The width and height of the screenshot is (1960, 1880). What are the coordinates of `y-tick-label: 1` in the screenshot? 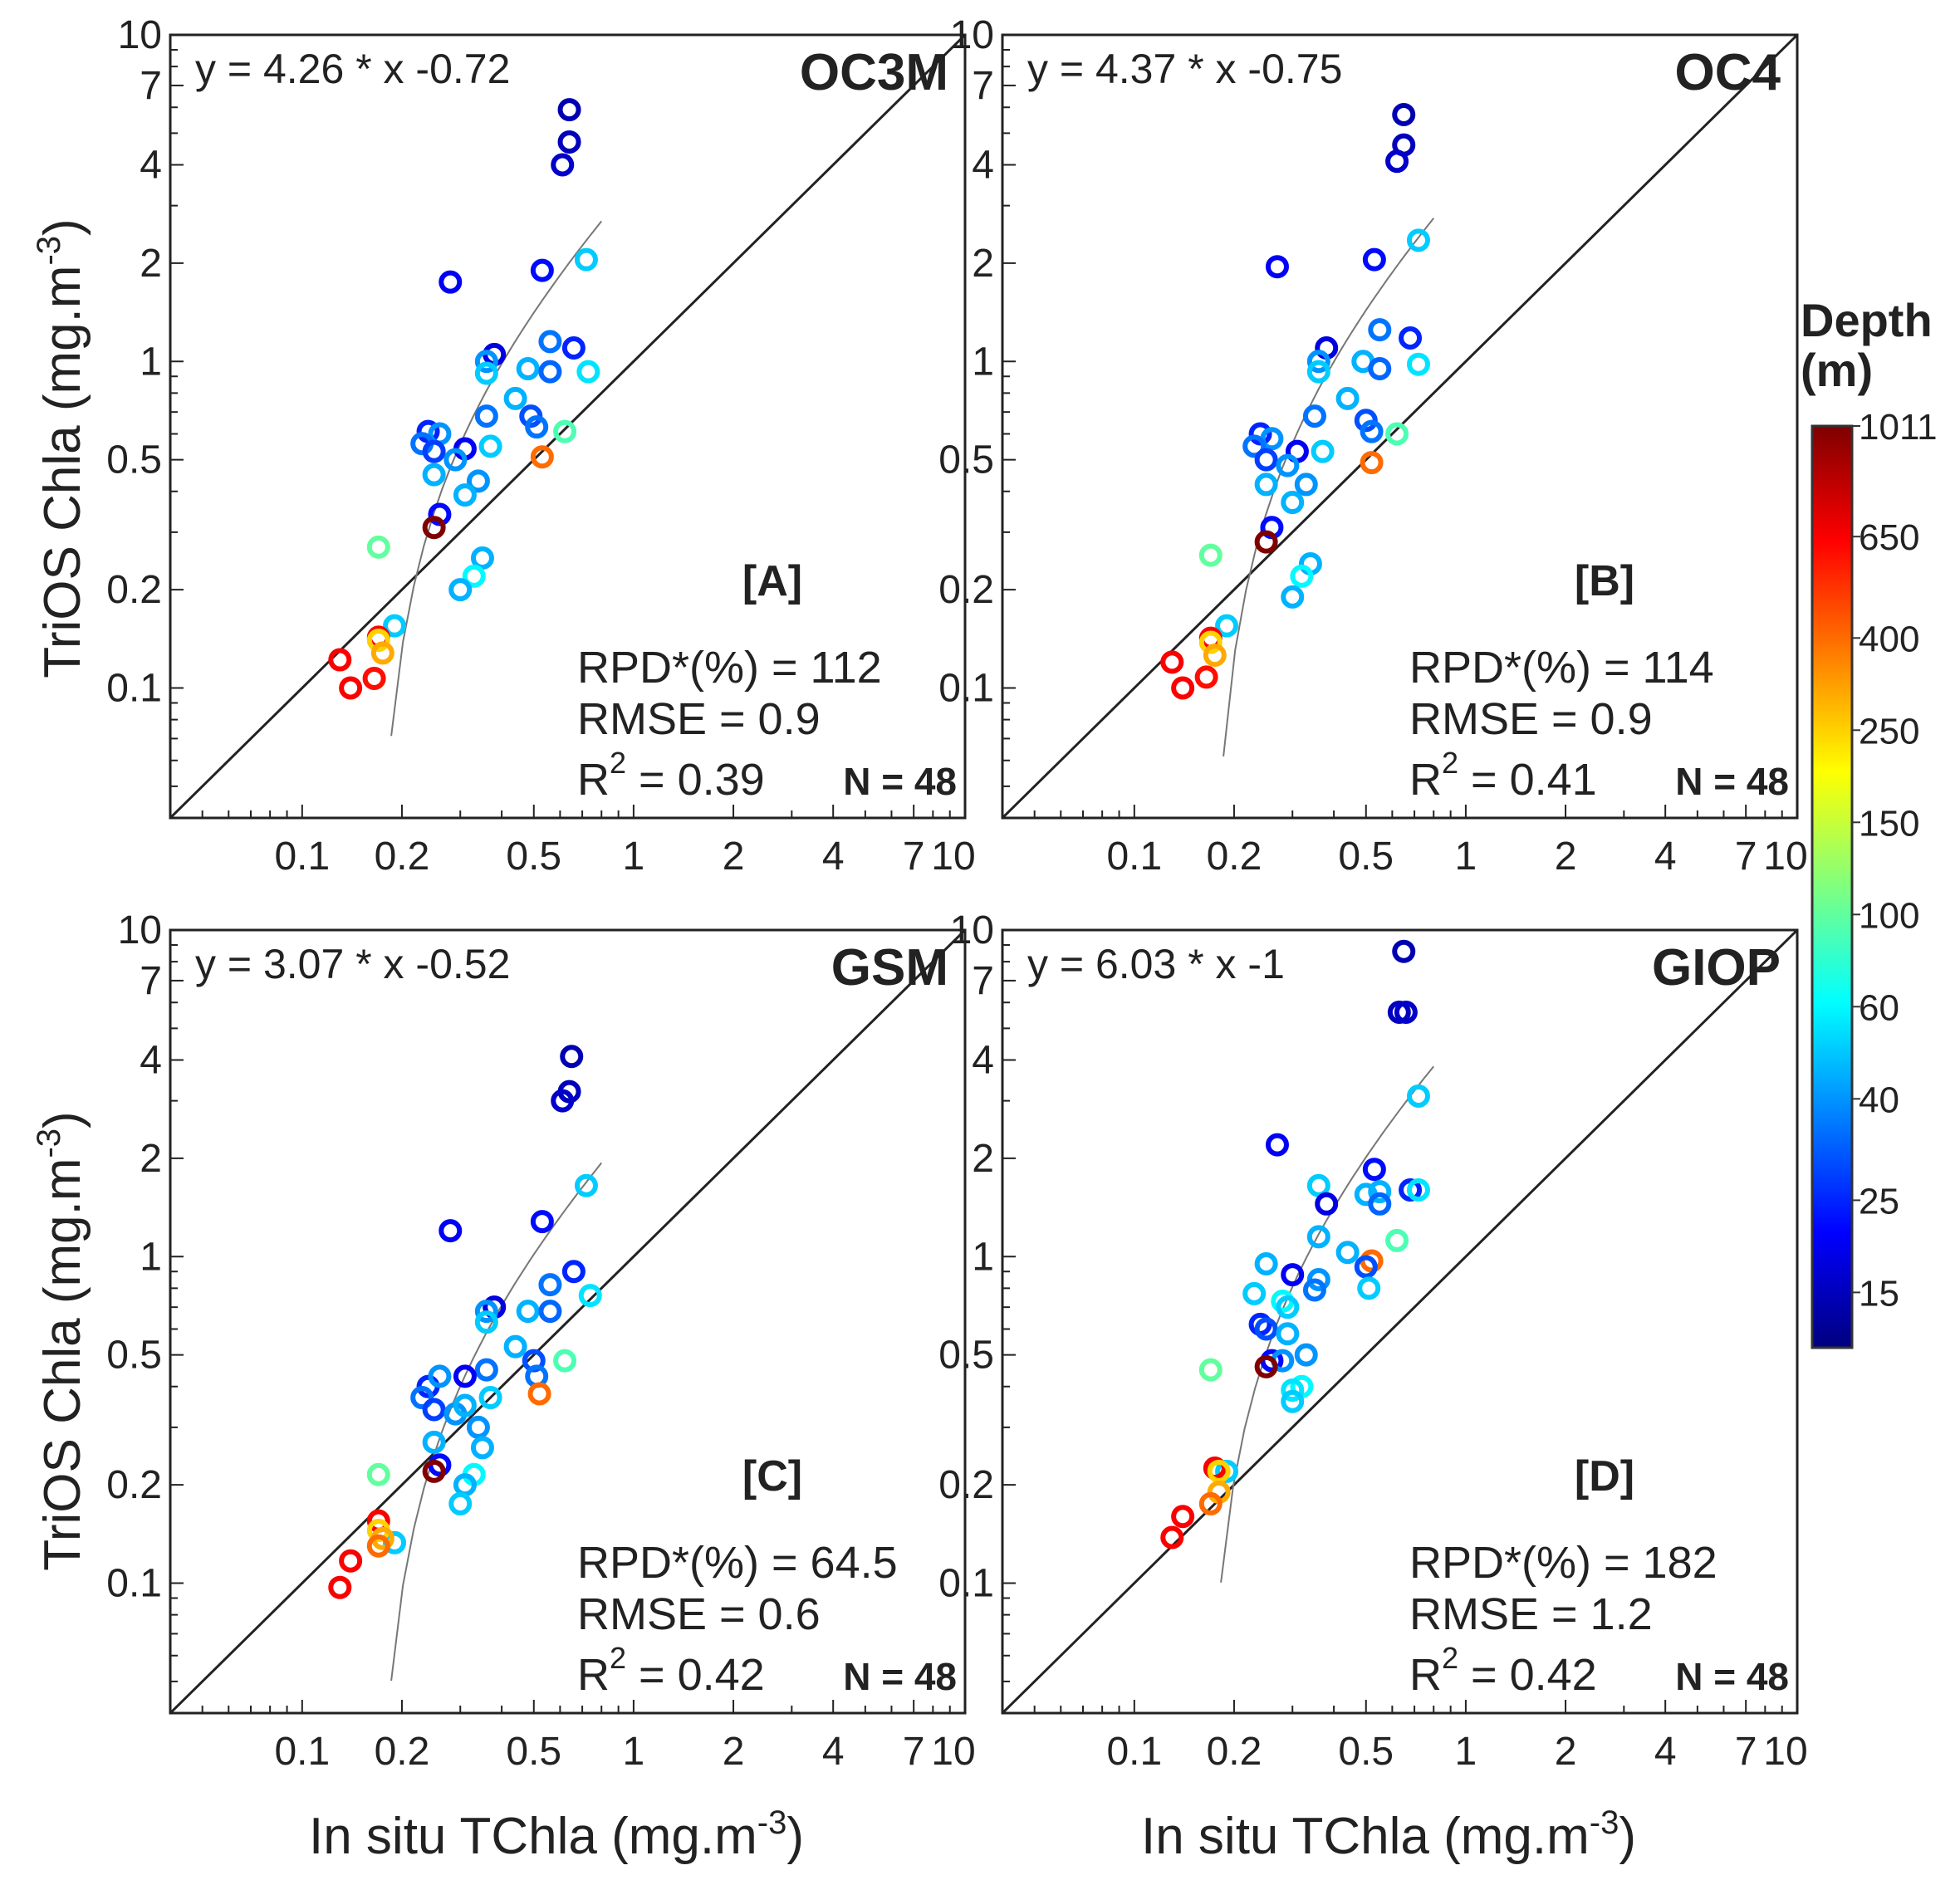 It's located at (983, 362).